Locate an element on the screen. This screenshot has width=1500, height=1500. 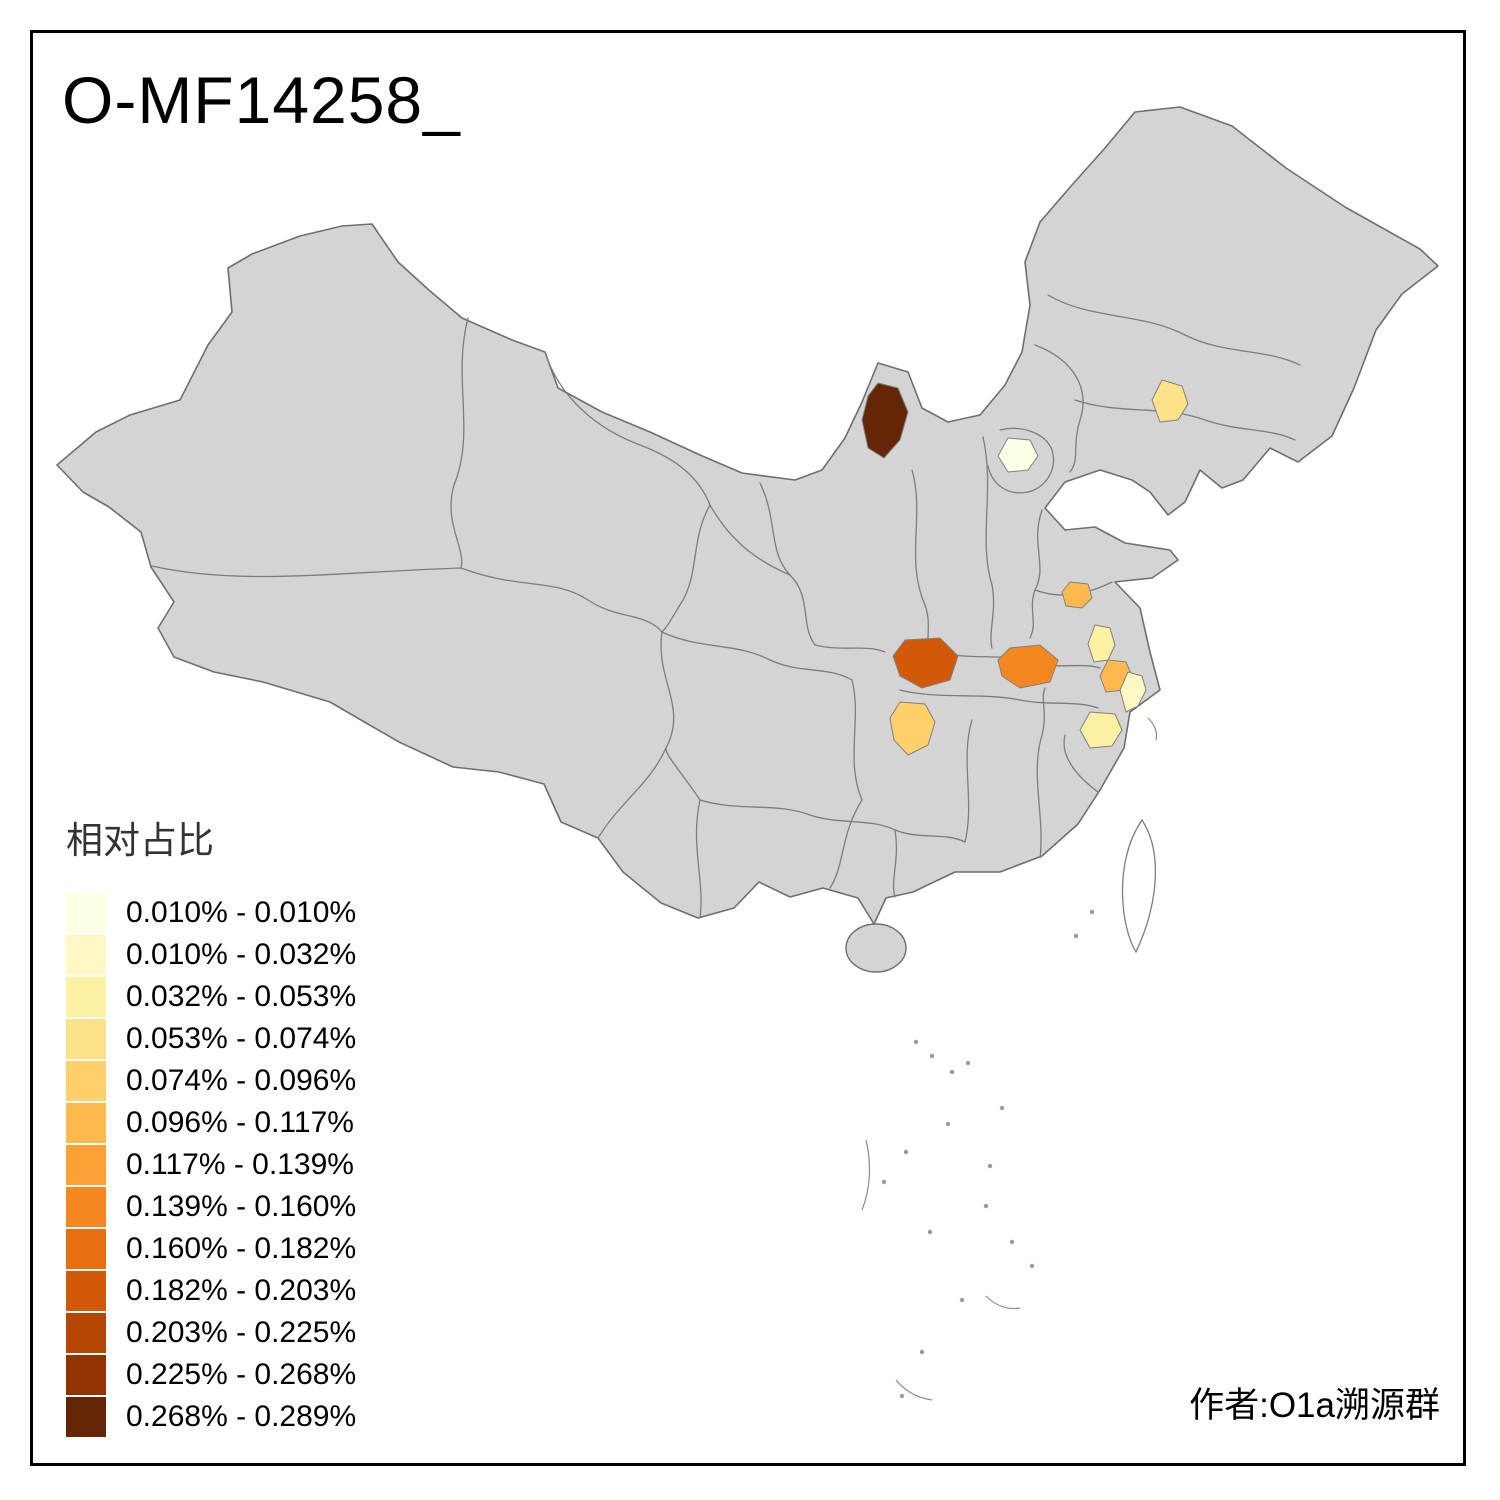
sea-islands is located at coordinates (1009, 1059).